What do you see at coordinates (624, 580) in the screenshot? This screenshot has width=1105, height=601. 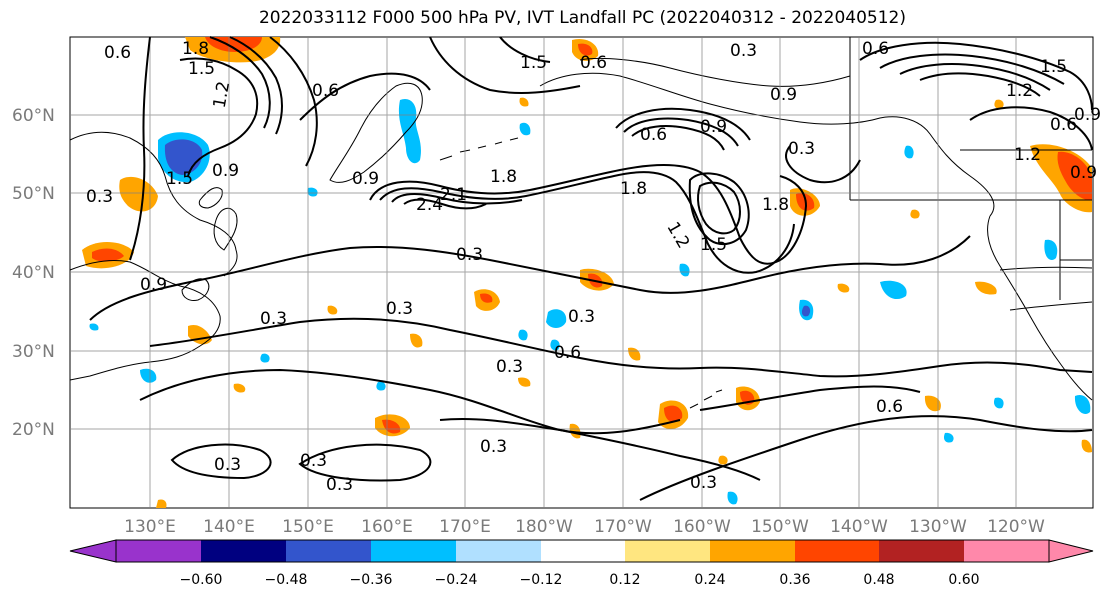 I see `colorbar-tick-label: 0.12` at bounding box center [624, 580].